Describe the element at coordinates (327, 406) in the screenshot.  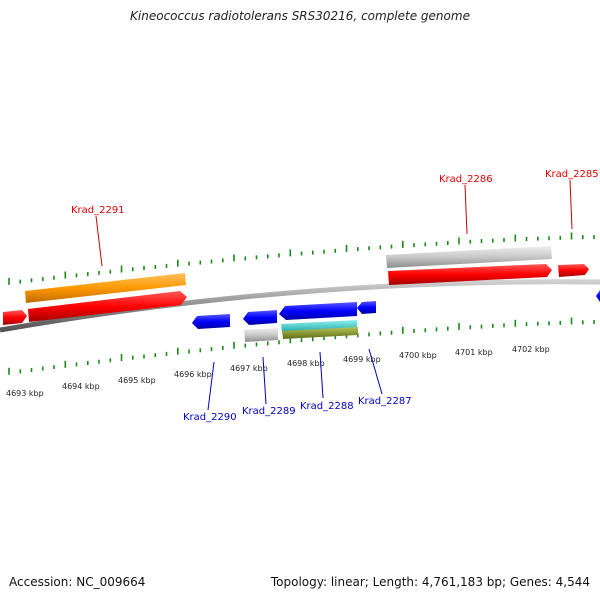
I see `gene-label-krad-2288: Krad_2288` at that location.